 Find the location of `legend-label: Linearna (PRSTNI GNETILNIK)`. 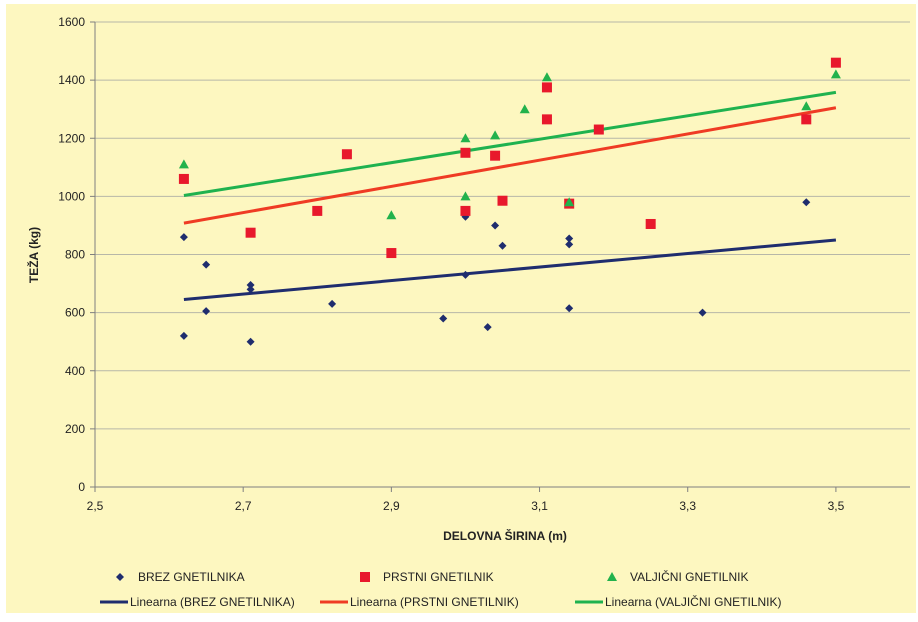

legend-label: Linearna (PRSTNI GNETILNIK) is located at coordinates (434, 602).